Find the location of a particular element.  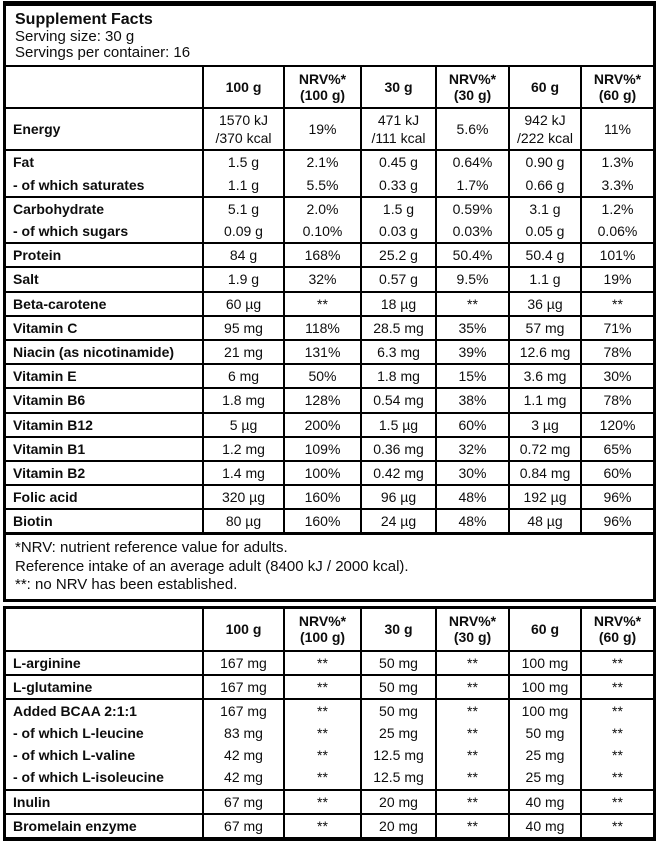

column-header-60g: 60 g is located at coordinates (544, 87).